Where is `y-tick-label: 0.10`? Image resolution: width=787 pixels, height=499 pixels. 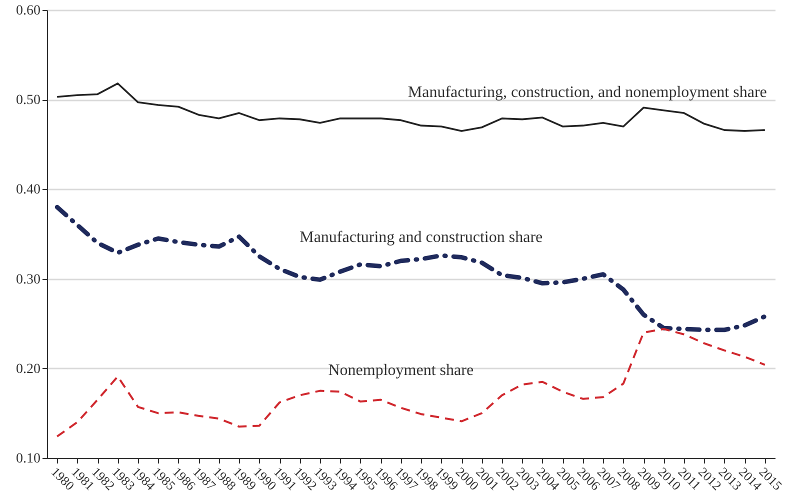 y-tick-label: 0.10 is located at coordinates (28, 459).